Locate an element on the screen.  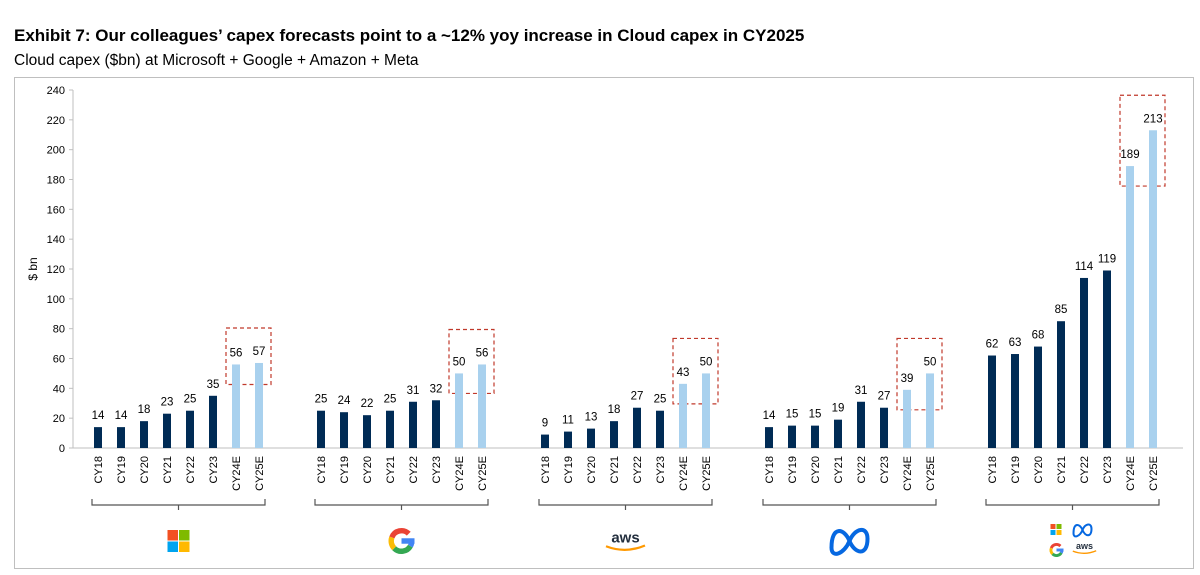
data-label: 11 is located at coordinates (568, 421).